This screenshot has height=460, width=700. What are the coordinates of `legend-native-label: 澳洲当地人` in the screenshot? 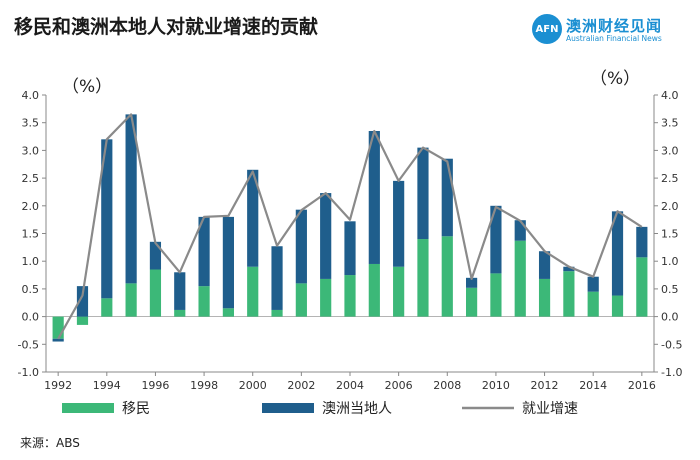 It's located at (357, 409).